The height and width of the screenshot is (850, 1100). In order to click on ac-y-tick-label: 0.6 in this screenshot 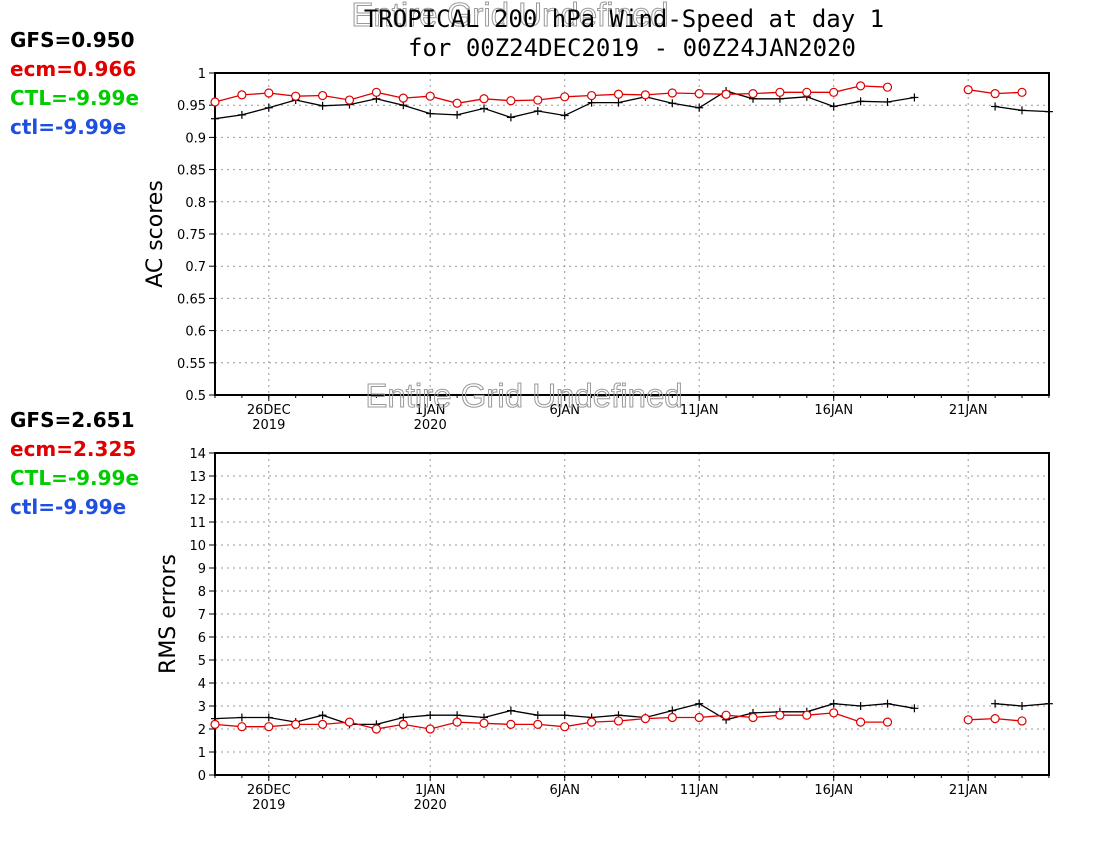, I will do `click(195, 332)`.